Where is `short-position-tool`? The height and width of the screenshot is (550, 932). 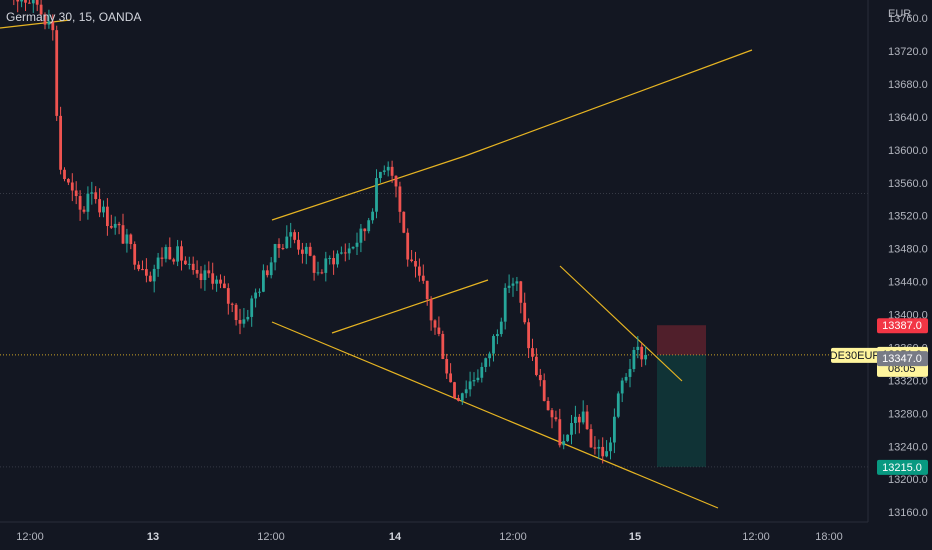
short-position-tool is located at coordinates (681, 396).